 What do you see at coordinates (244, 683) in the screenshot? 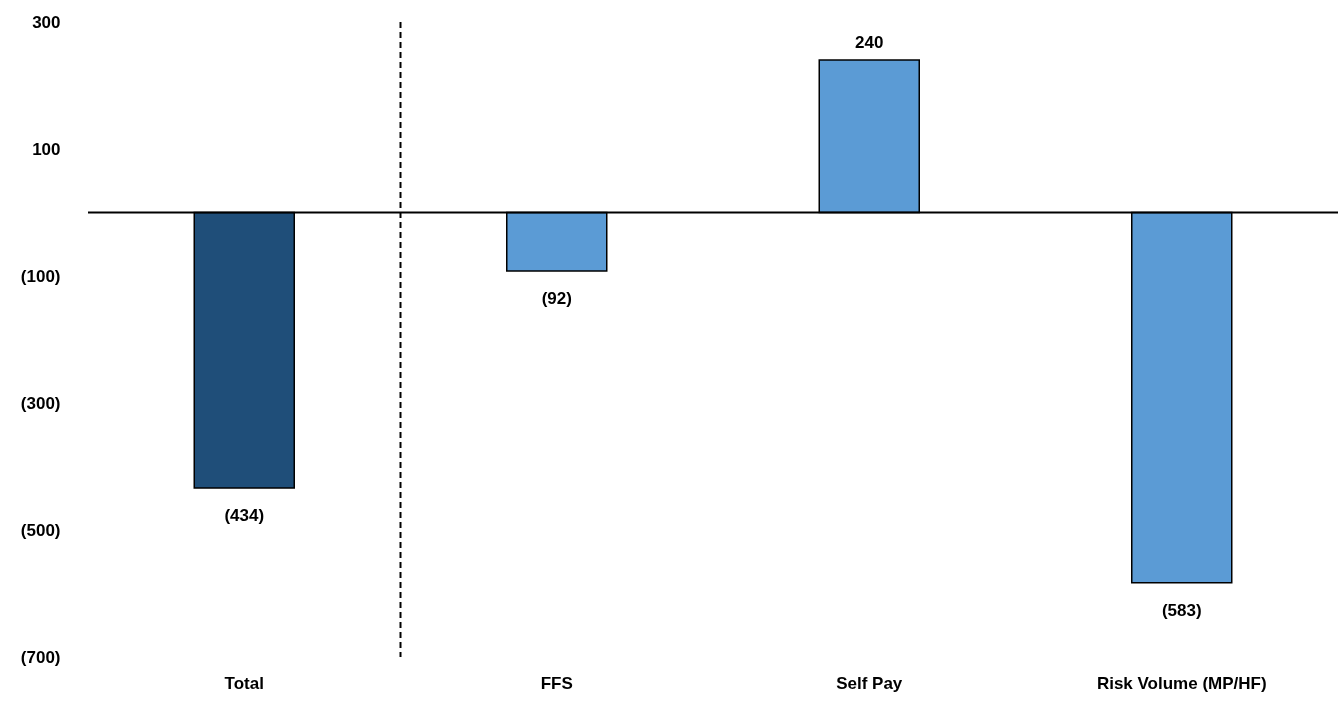
I see `x-tick-label: Total` at bounding box center [244, 683].